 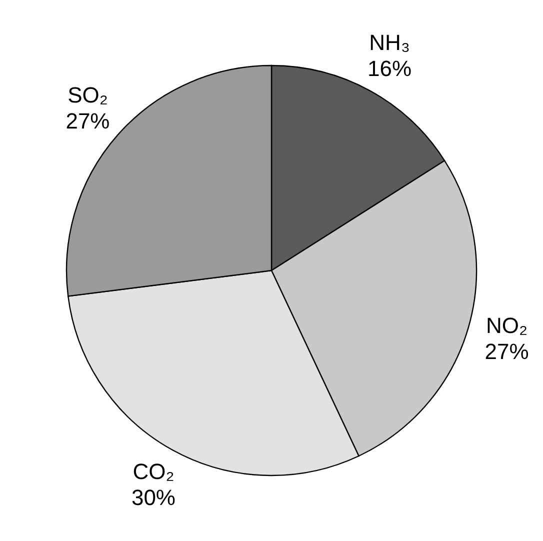 What do you see at coordinates (153, 497) in the screenshot?
I see `data-label: 30%` at bounding box center [153, 497].